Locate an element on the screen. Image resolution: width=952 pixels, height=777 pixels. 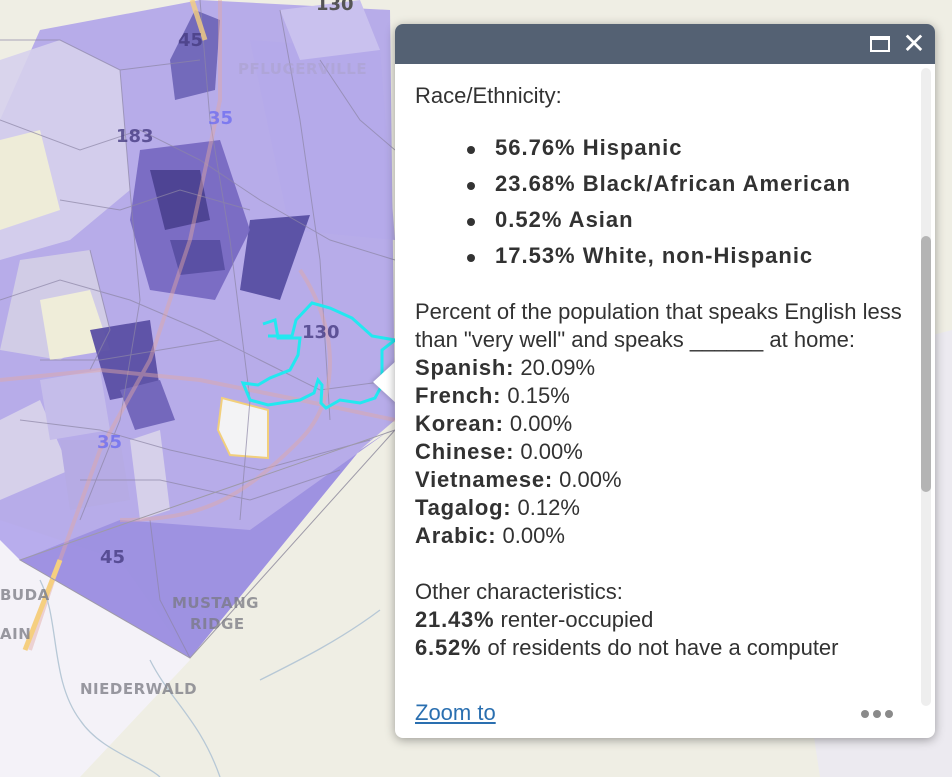
language-value: 0.12% is located at coordinates (545, 507).